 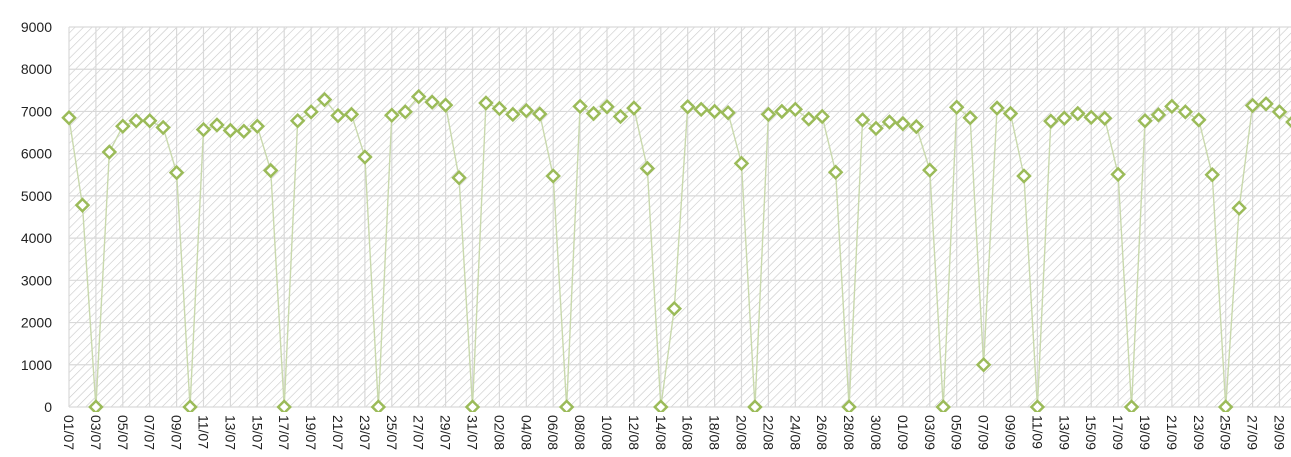 What do you see at coordinates (1037, 432) in the screenshot?
I see `x-tick-label: 11/09` at bounding box center [1037, 432].